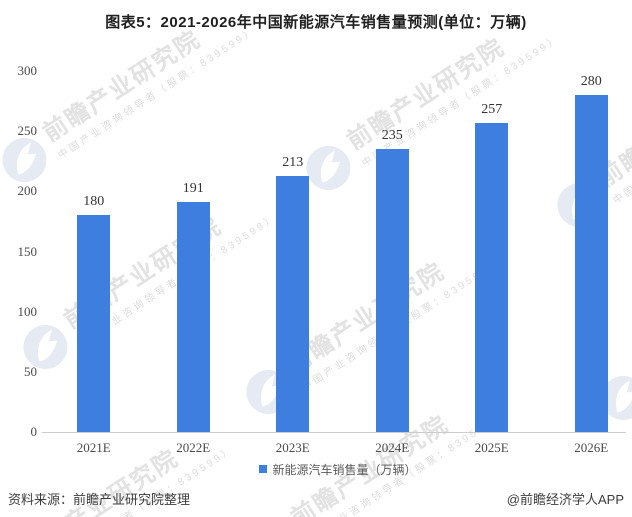 Image resolution: width=632 pixels, height=517 pixels. I want to click on y-axis-tick-label: 100, so click(27, 311).